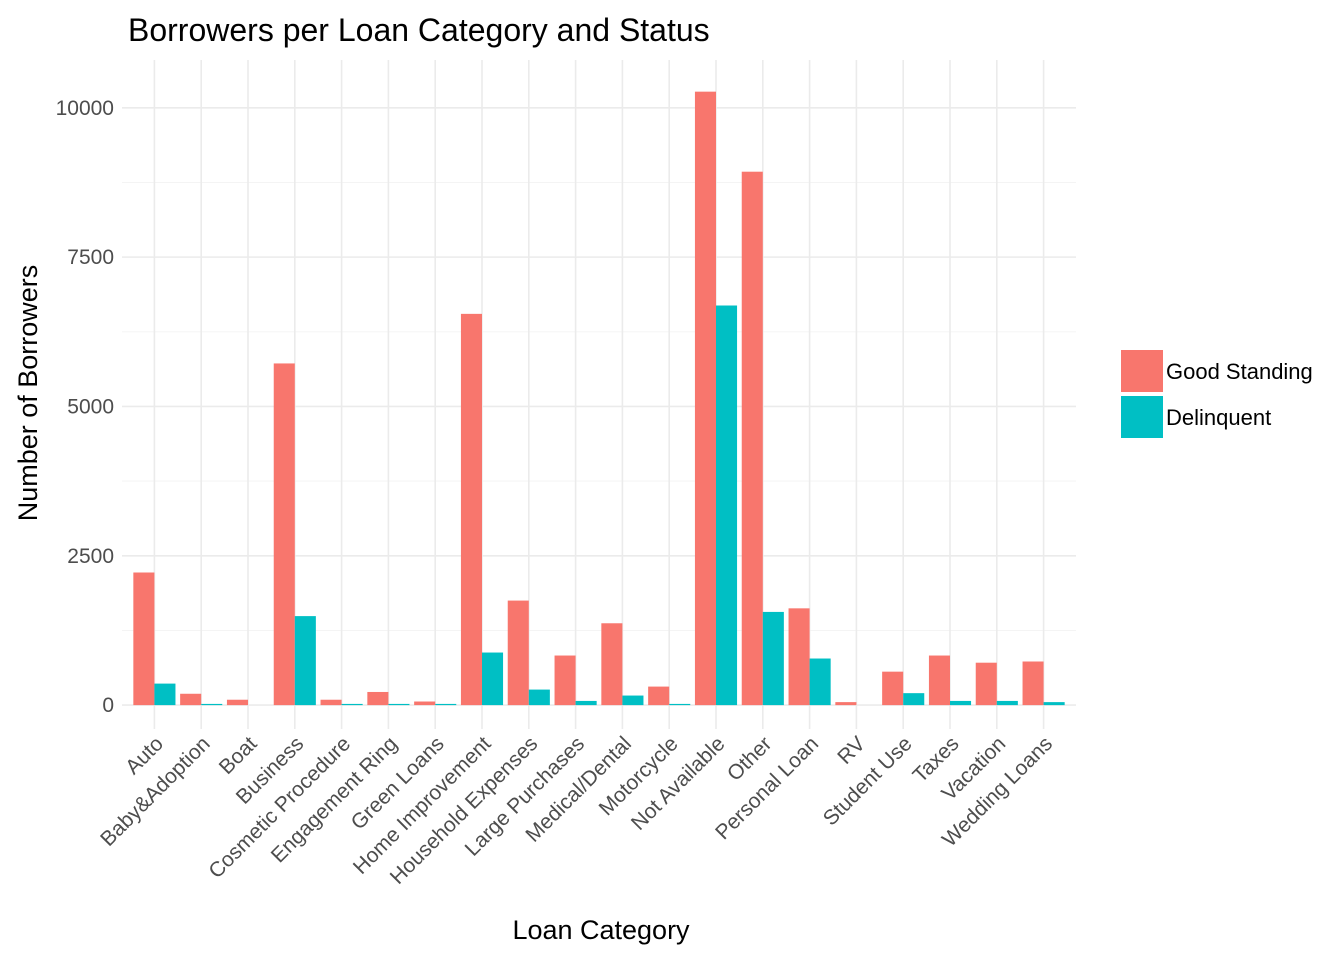 Image resolution: width=1344 pixels, height=960 pixels. What do you see at coordinates (90, 406) in the screenshot?
I see `y-tick-label: 5000` at bounding box center [90, 406].